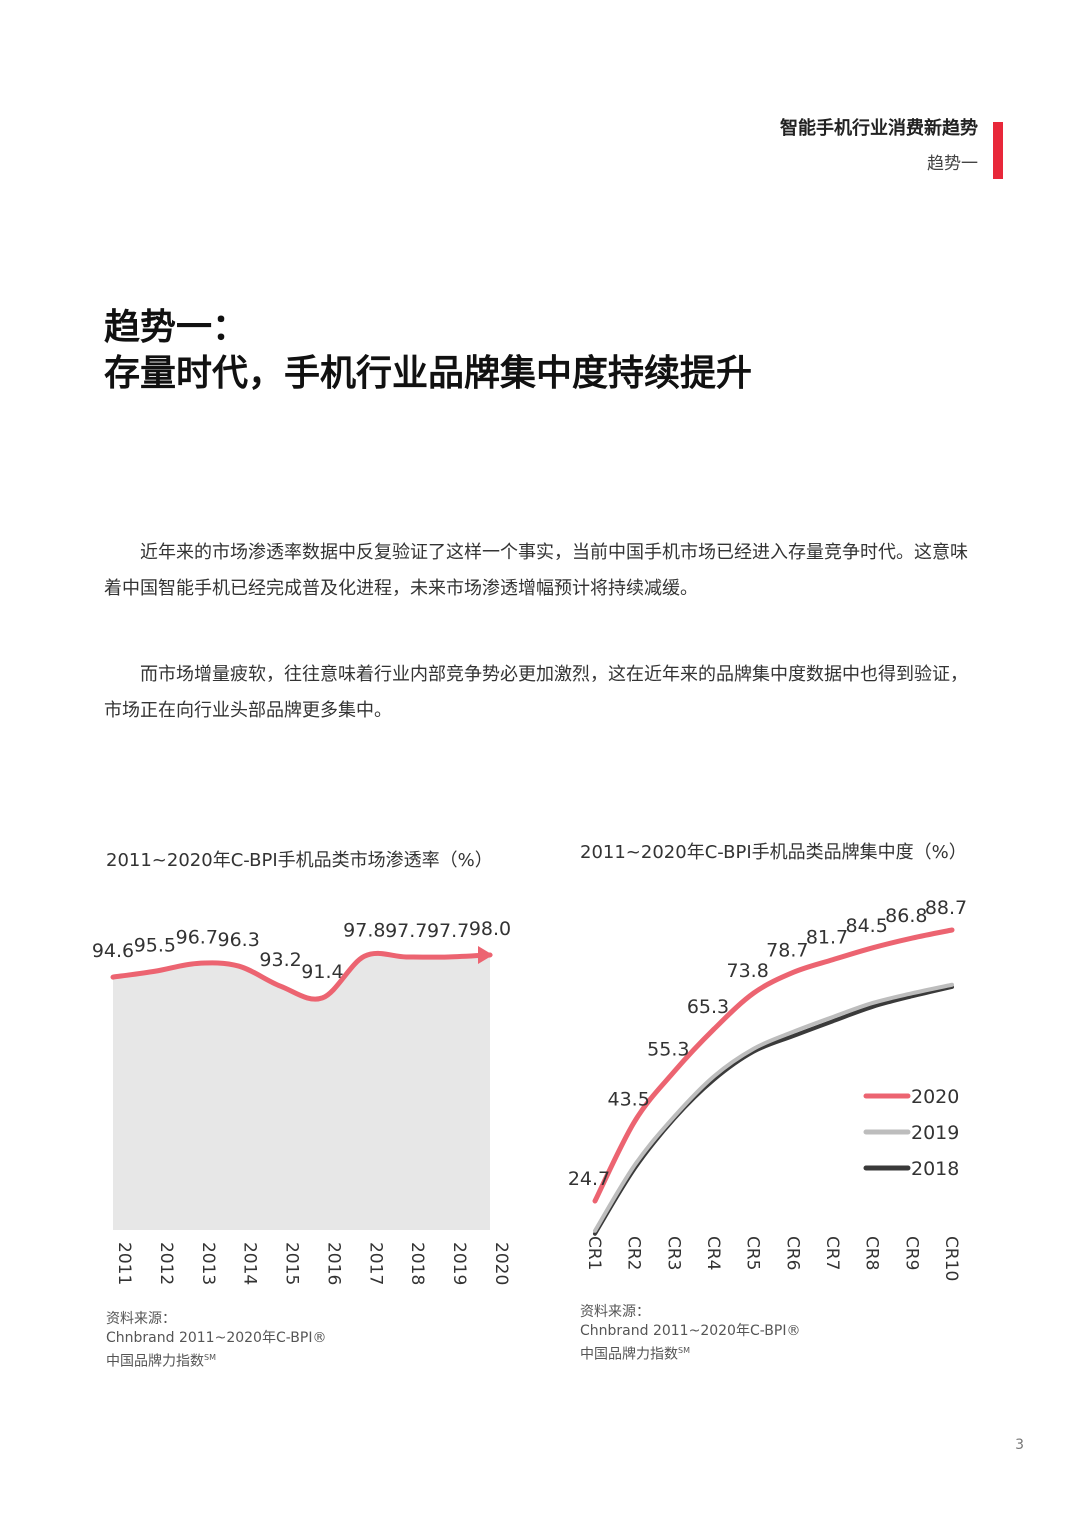 The height and width of the screenshot is (1526, 1080). What do you see at coordinates (998, 150) in the screenshot?
I see `header-accent-bar` at bounding box center [998, 150].